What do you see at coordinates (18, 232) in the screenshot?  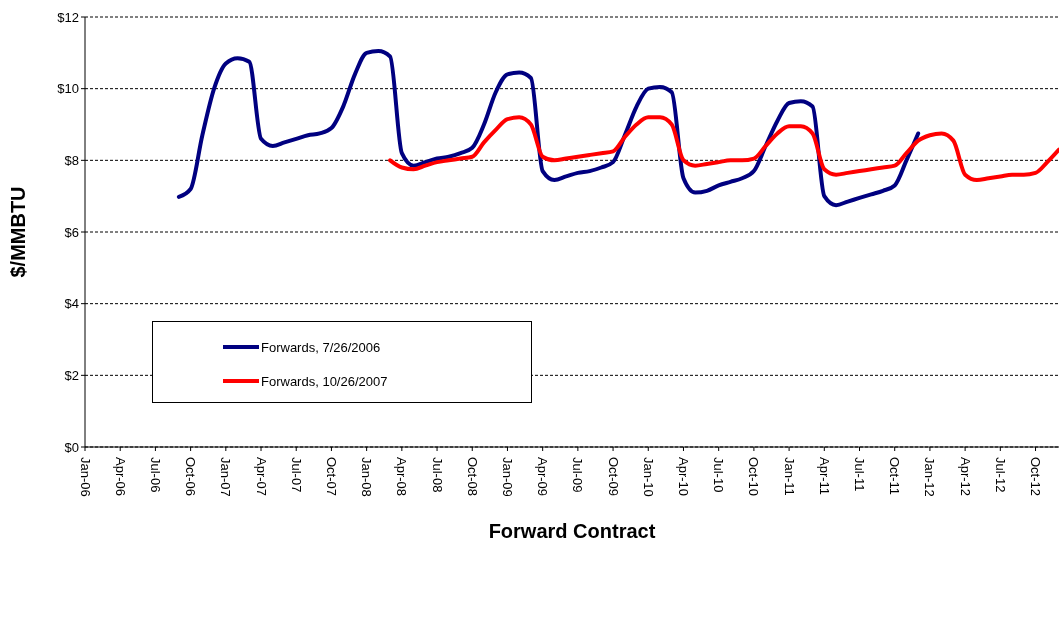 I see `y-axis-title: $/MMBTU` at bounding box center [18, 232].